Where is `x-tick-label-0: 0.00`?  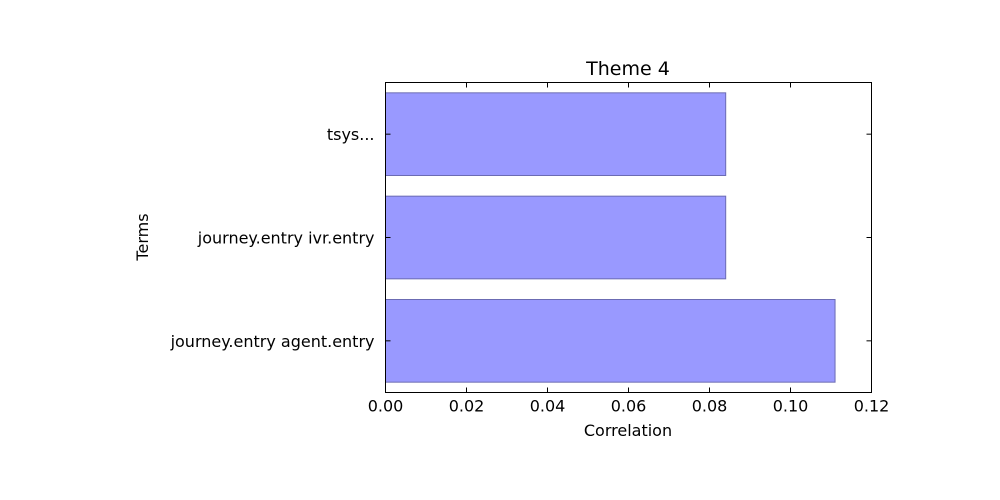
x-tick-label-0: 0.00 is located at coordinates (386, 406).